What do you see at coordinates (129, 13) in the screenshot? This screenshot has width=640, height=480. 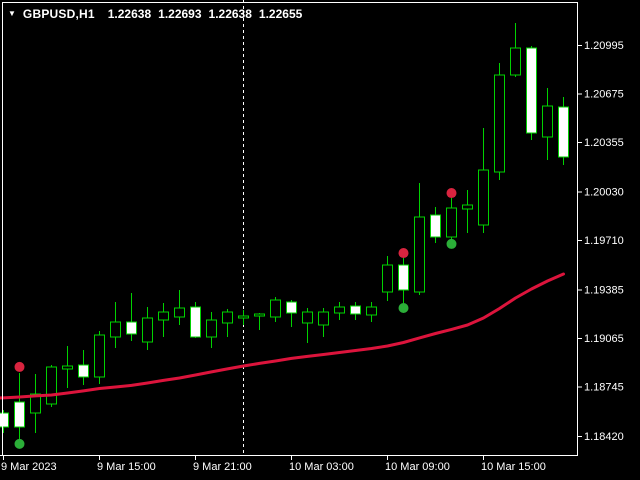 I see `quote-open: 1.22638` at bounding box center [129, 13].